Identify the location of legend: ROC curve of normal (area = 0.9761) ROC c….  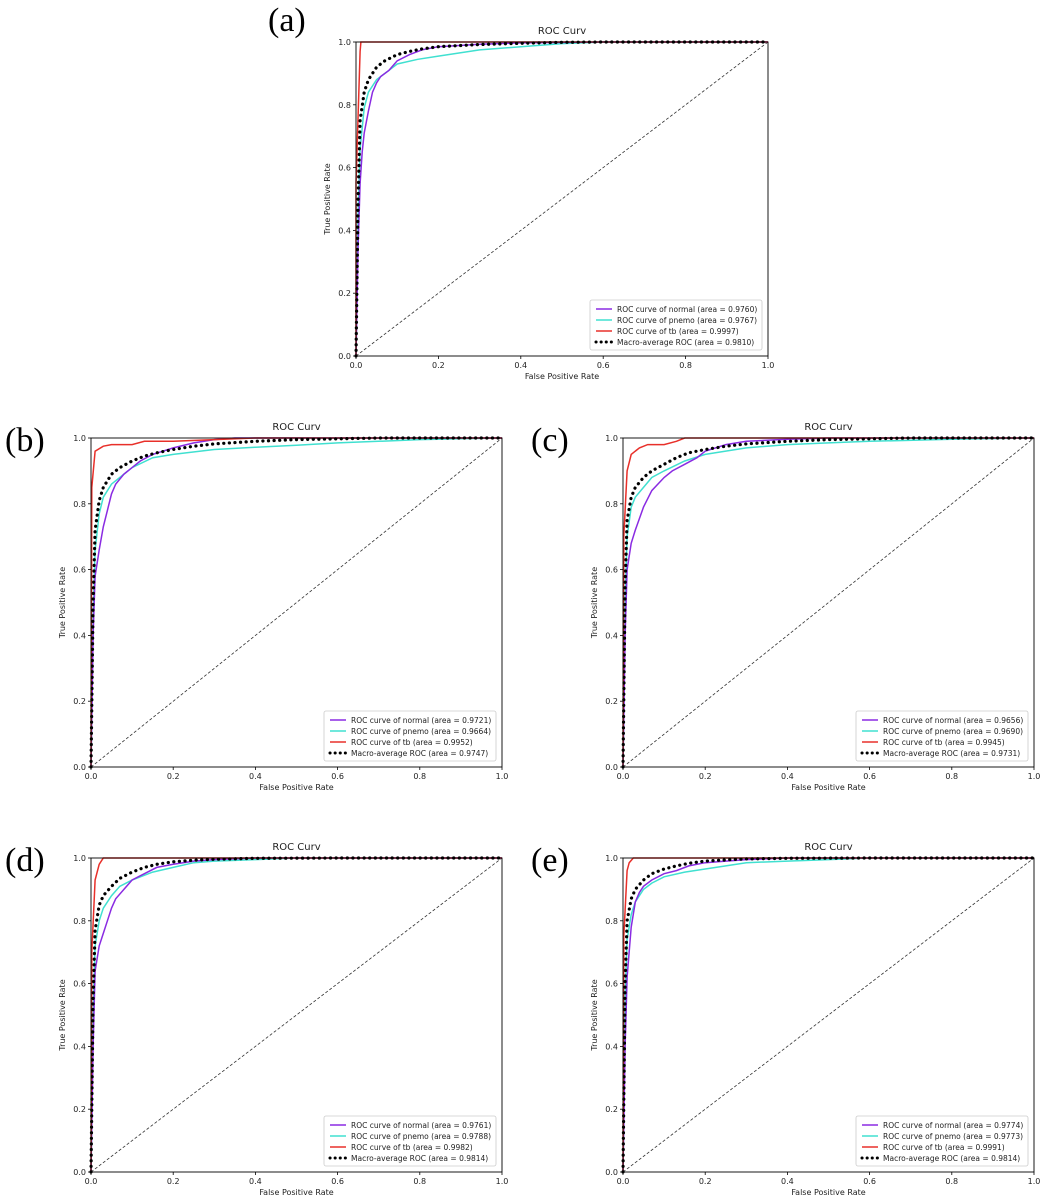
(410, 1141).